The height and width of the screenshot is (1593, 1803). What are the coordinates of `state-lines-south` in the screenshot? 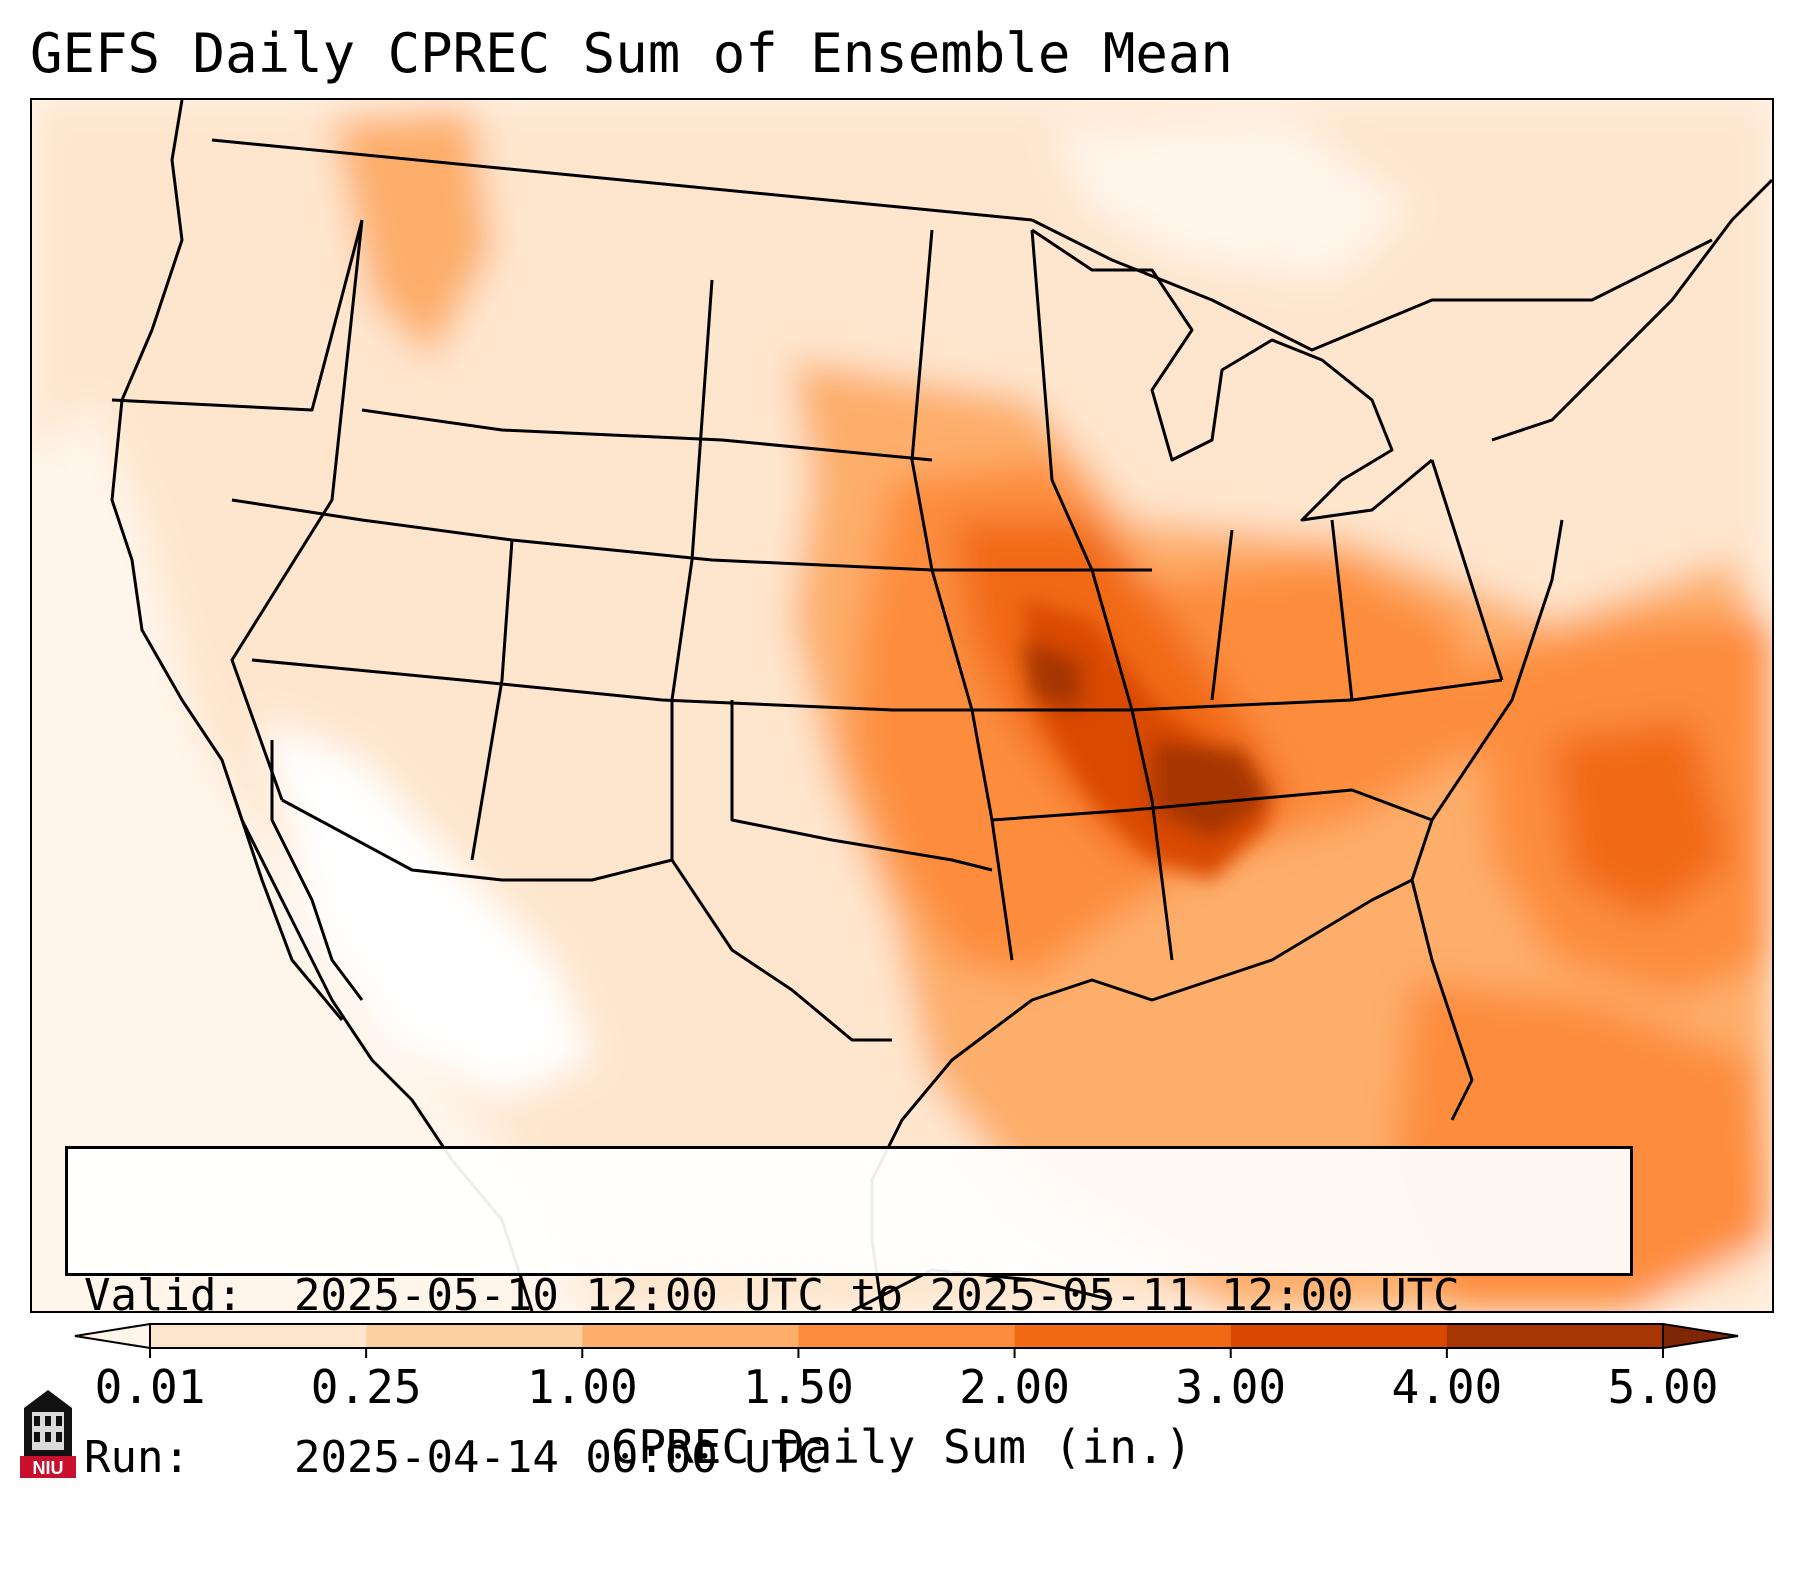 It's located at (1051, 786).